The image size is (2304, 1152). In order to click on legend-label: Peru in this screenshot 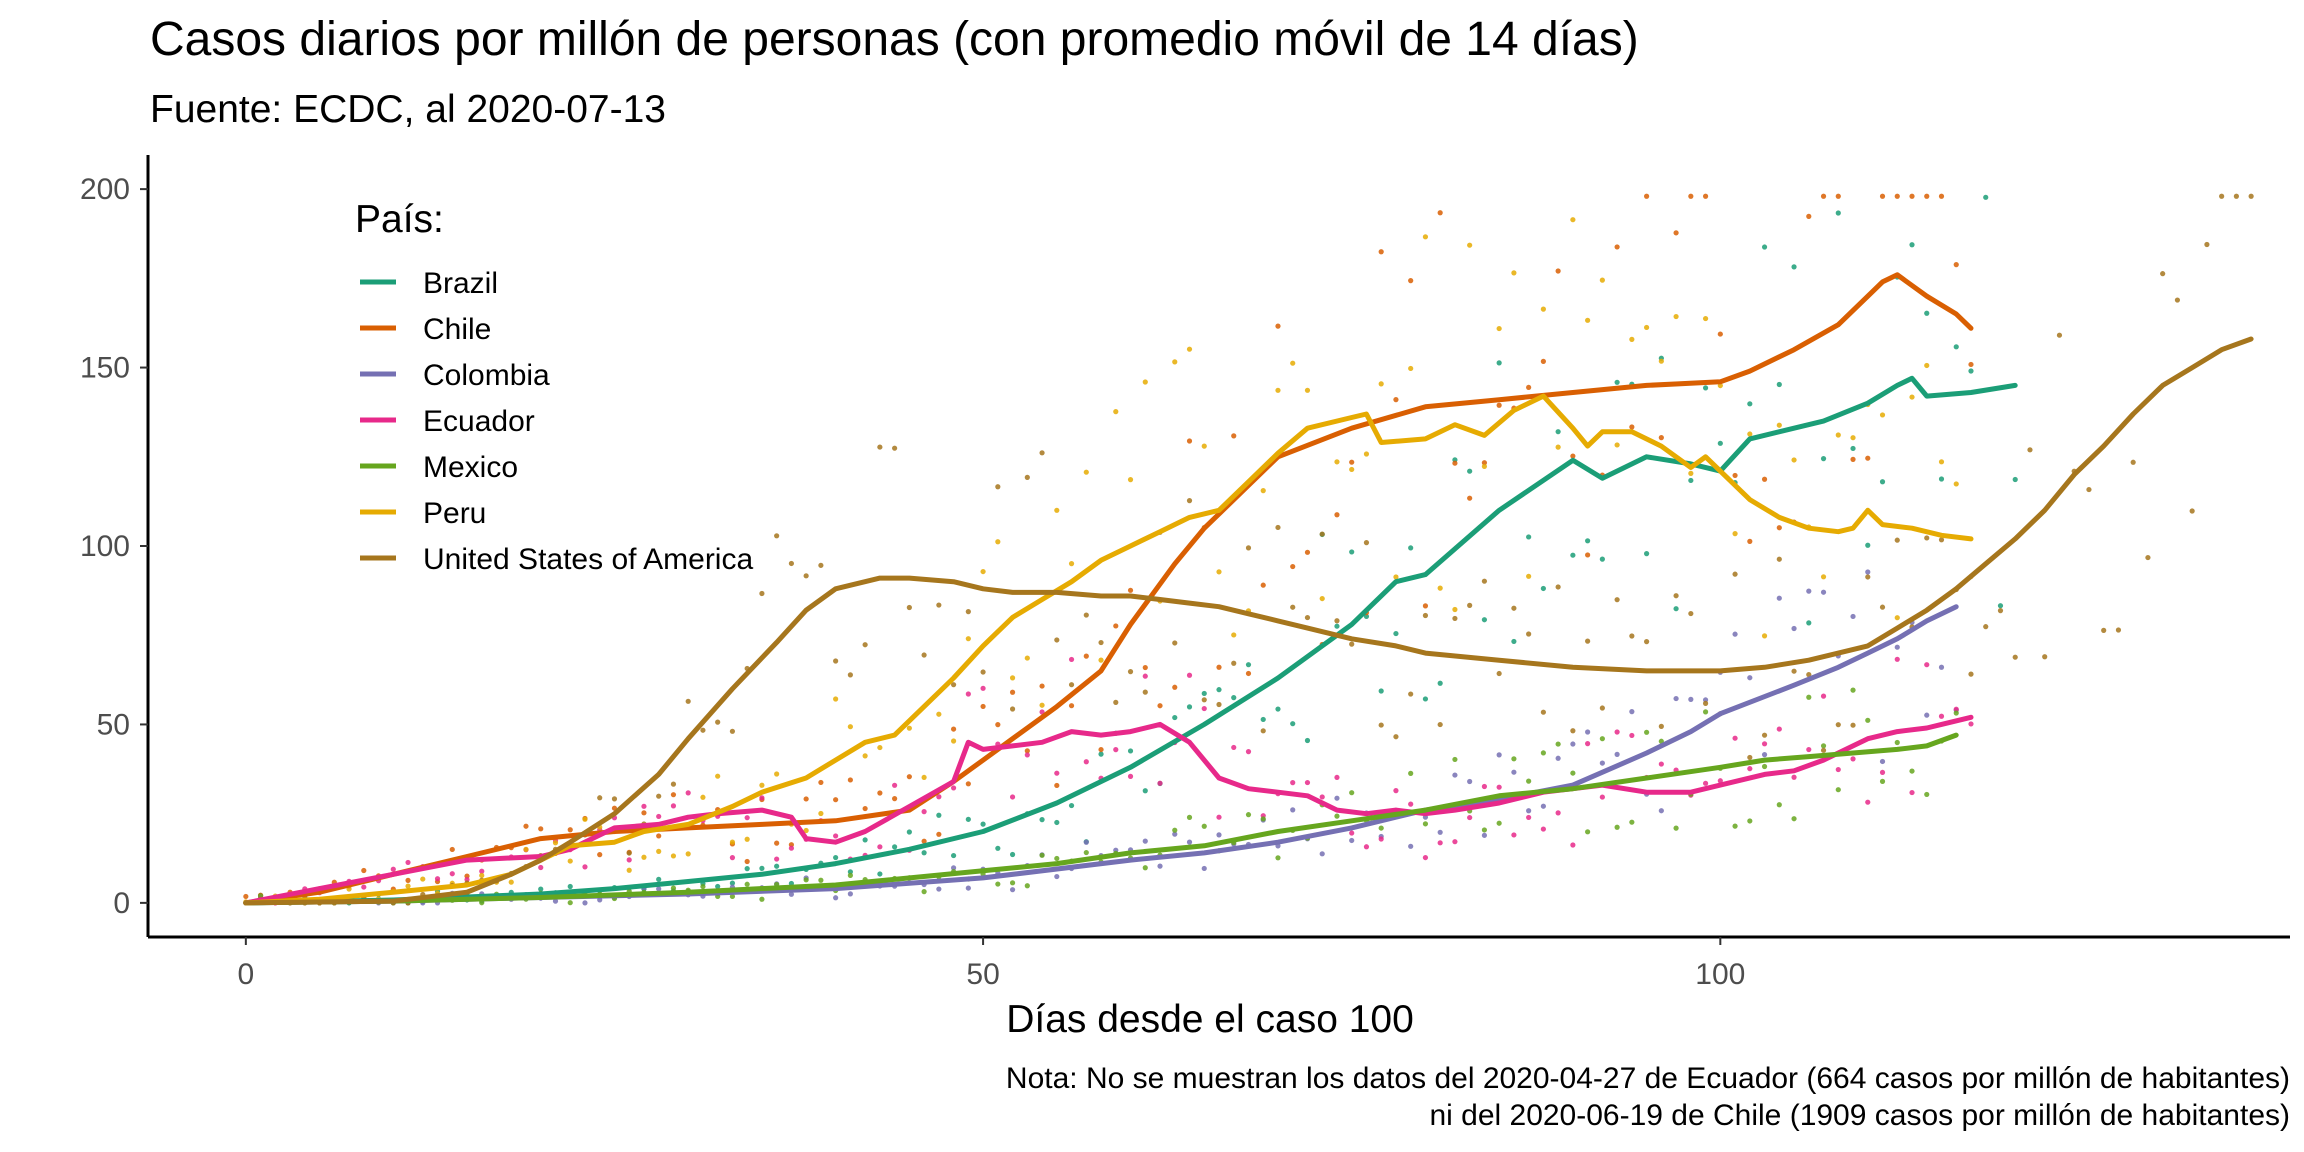, I will do `click(454, 513)`.